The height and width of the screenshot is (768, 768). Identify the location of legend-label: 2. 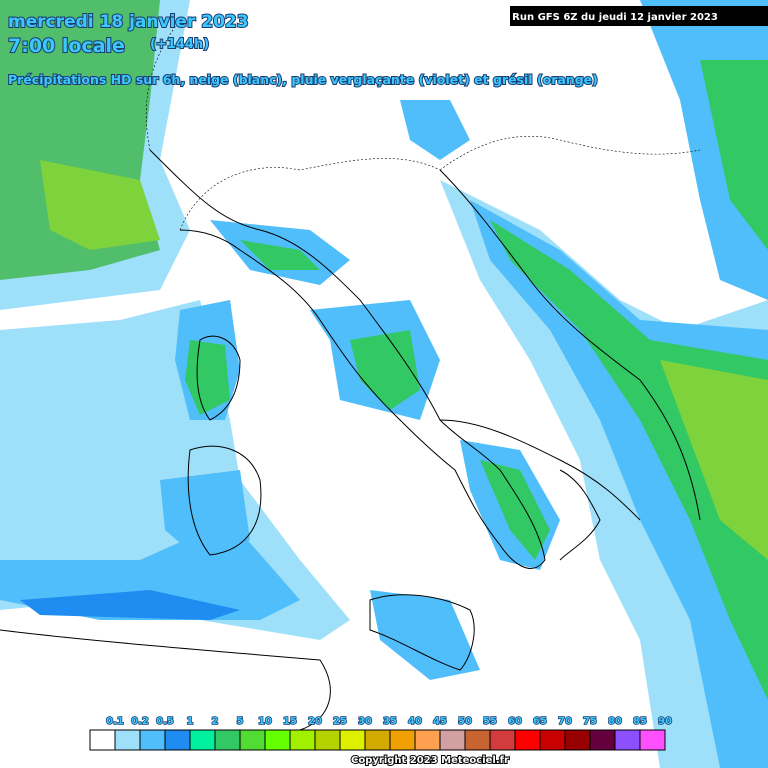
(215, 721).